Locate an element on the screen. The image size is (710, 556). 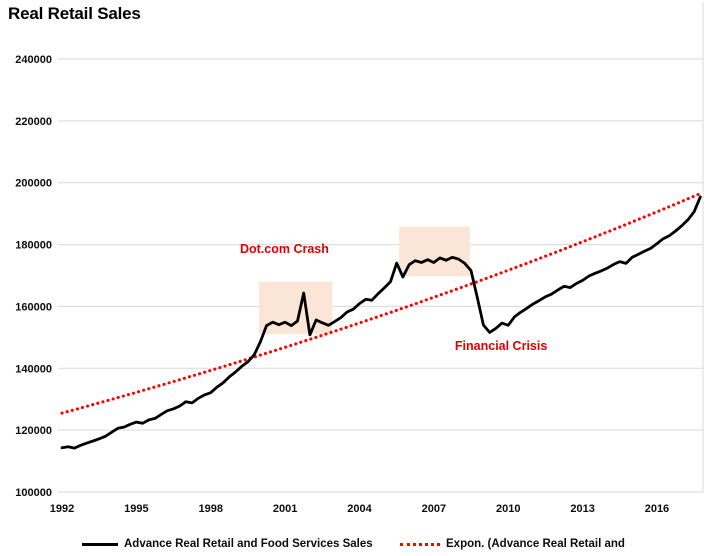
x-tick-label: 2016 is located at coordinates (657, 509).